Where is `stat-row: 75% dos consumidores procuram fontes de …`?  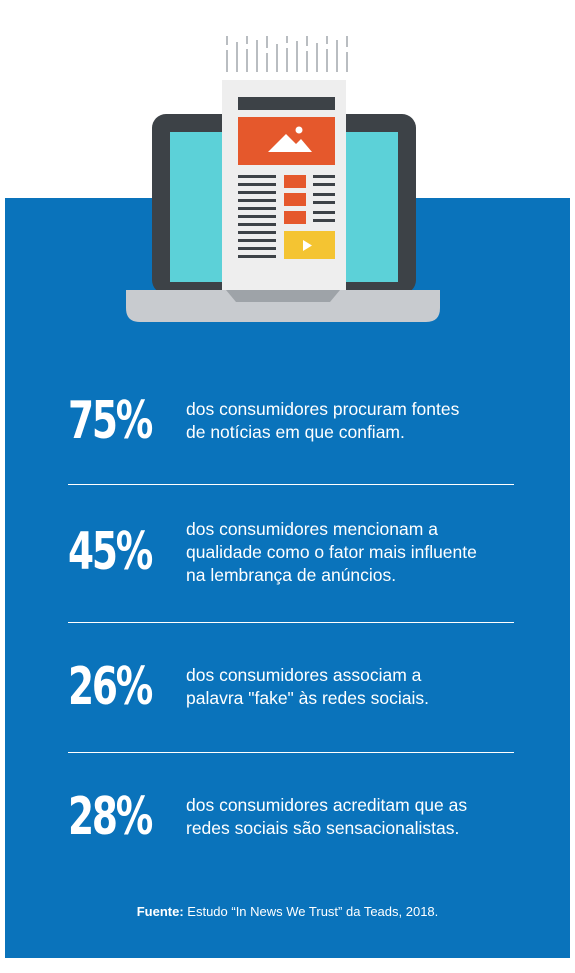
stat-row: 75% dos consumidores procuram fontes de … is located at coordinates (298, 421).